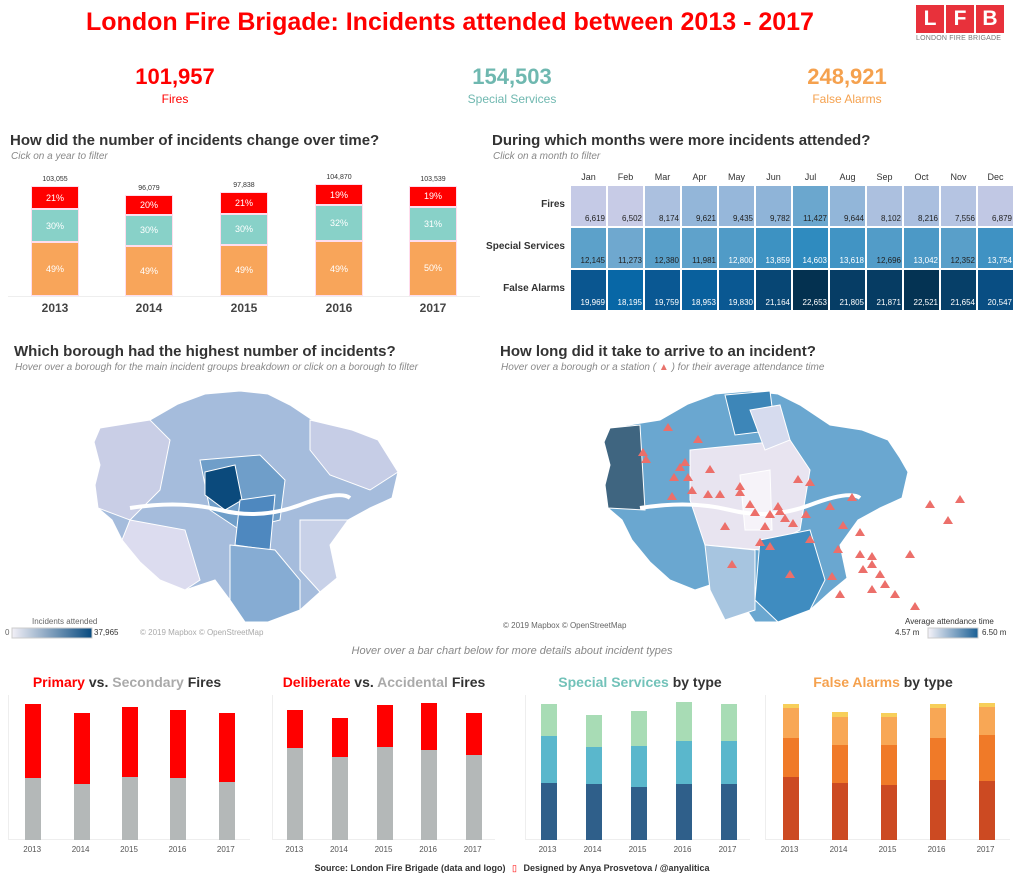 This screenshot has height=878, width=1024. Describe the element at coordinates (588, 177) in the screenshot. I see `month-header: Jan` at that location.